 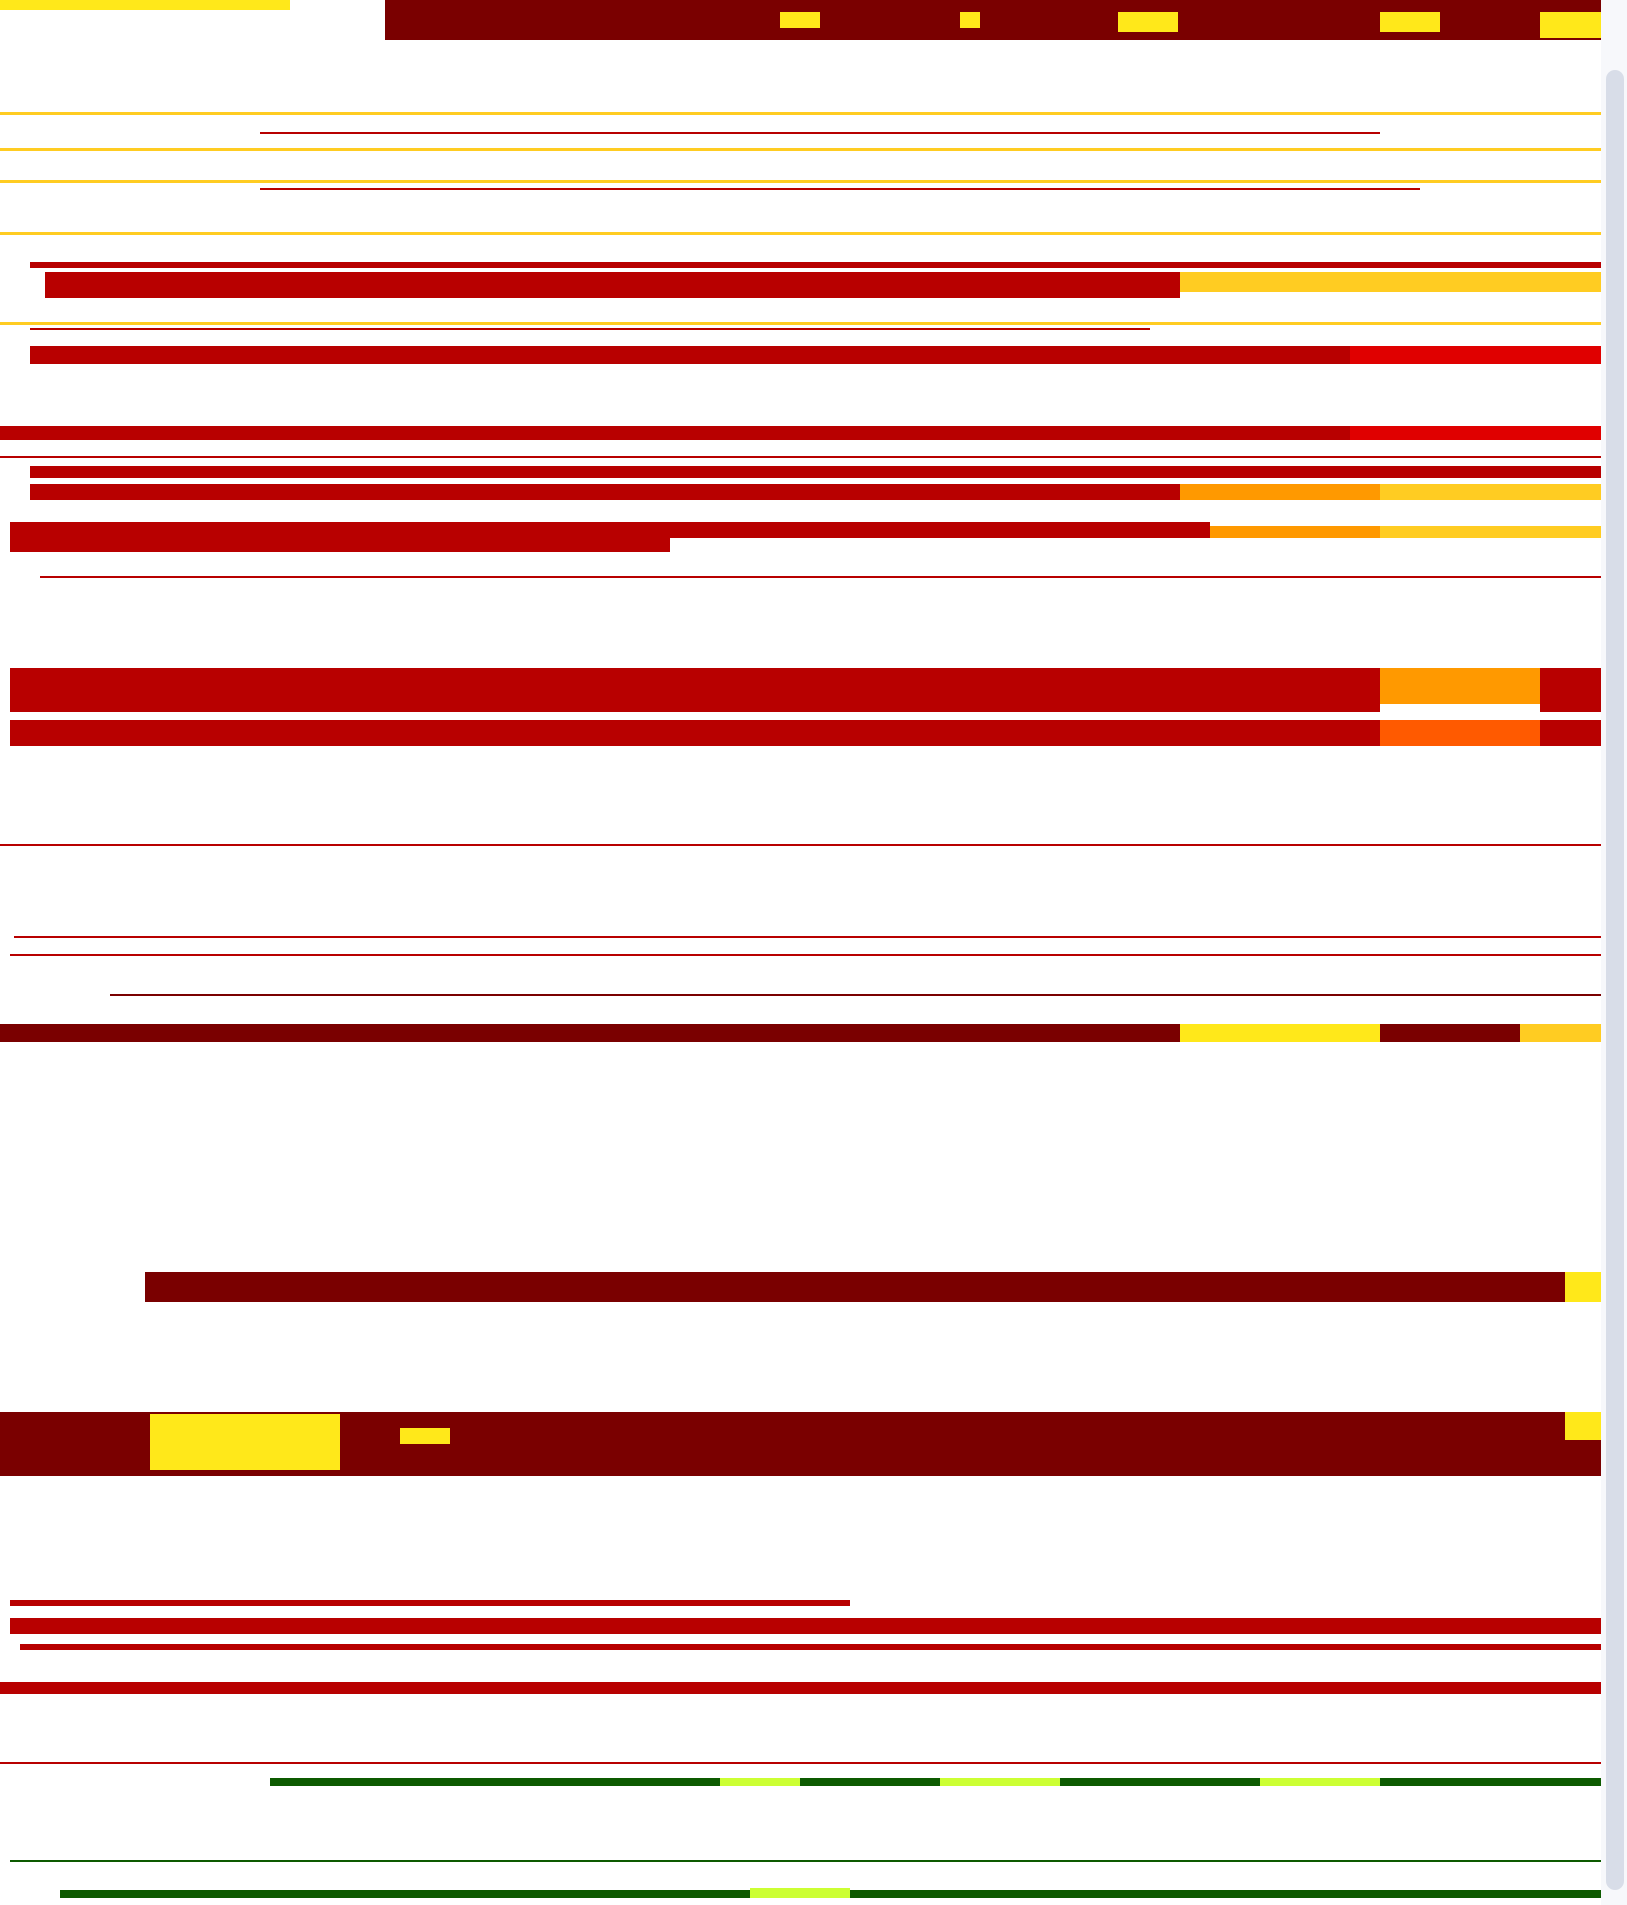 What do you see at coordinates (855, 1287) in the screenshot?
I see `band-7-segment` at bounding box center [855, 1287].